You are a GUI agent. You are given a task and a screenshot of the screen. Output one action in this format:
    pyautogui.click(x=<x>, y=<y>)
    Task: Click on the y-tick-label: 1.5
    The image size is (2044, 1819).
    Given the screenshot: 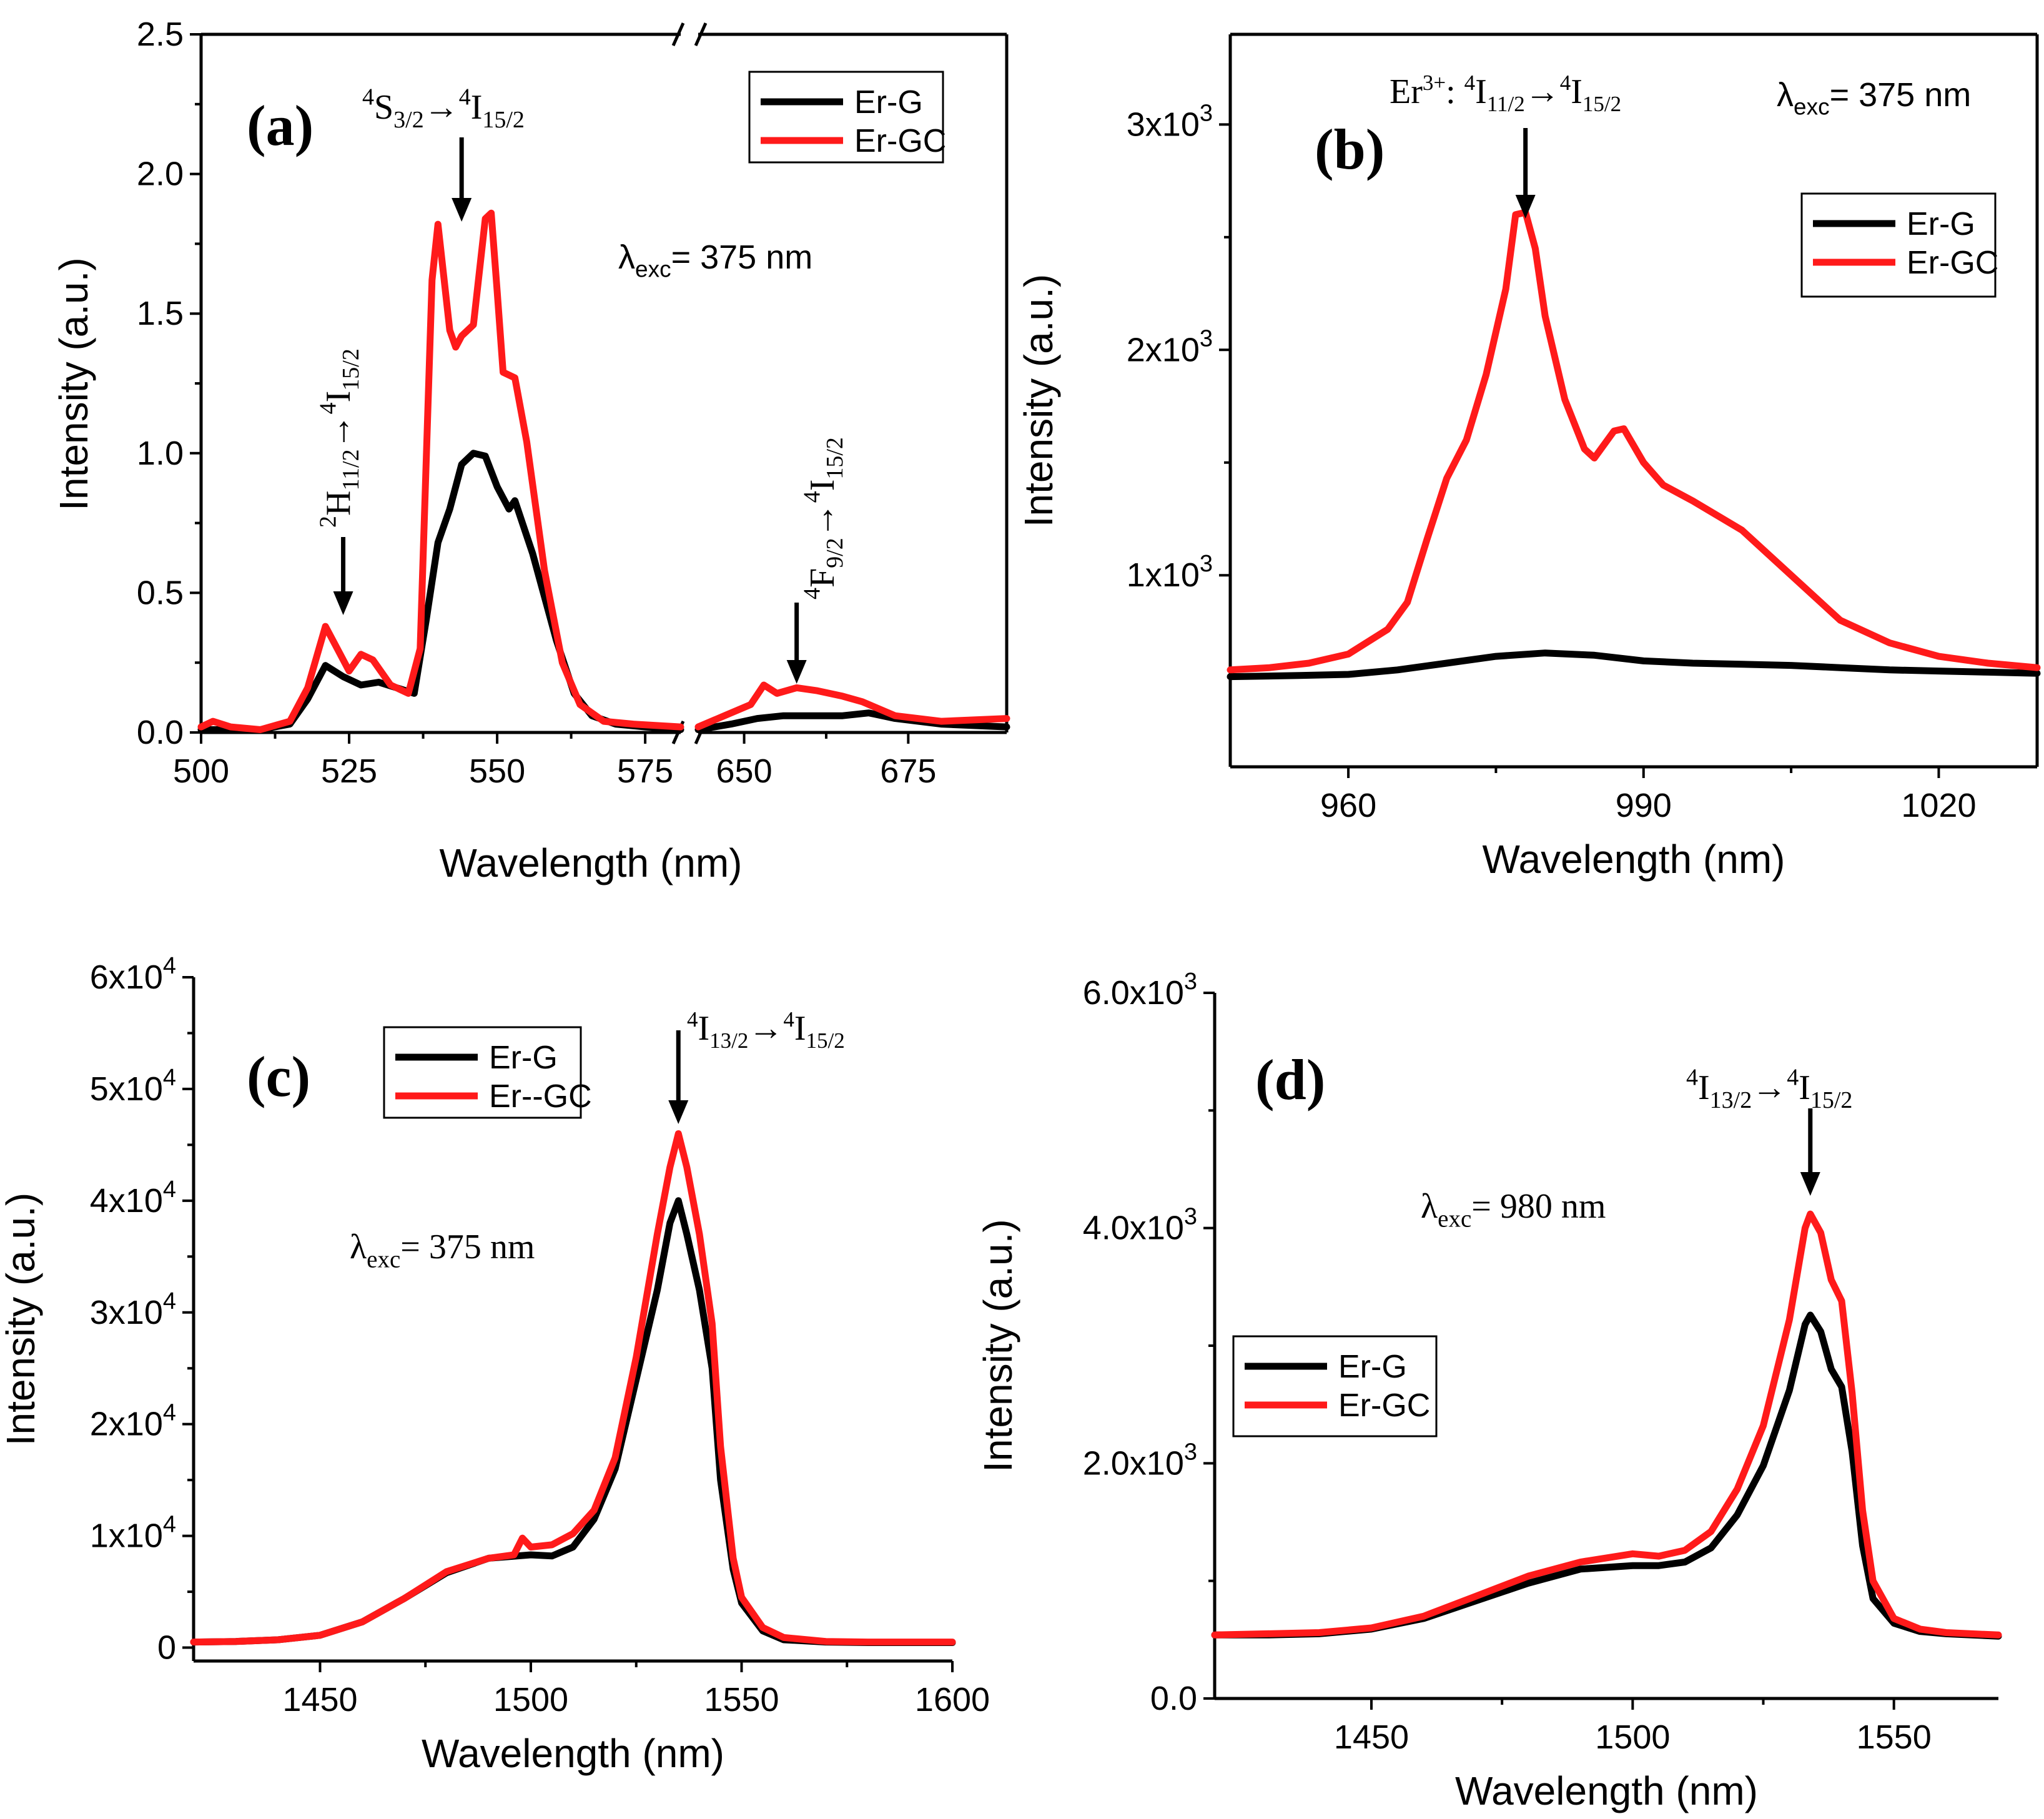 What is the action you would take?
    pyautogui.click(x=160, y=313)
    